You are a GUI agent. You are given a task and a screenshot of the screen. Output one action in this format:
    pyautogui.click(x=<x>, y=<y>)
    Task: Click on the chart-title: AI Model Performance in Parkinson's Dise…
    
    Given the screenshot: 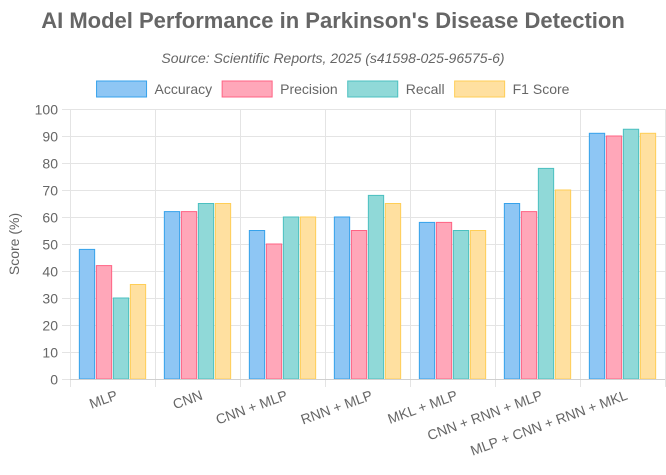 What is the action you would take?
    pyautogui.click(x=333, y=20)
    